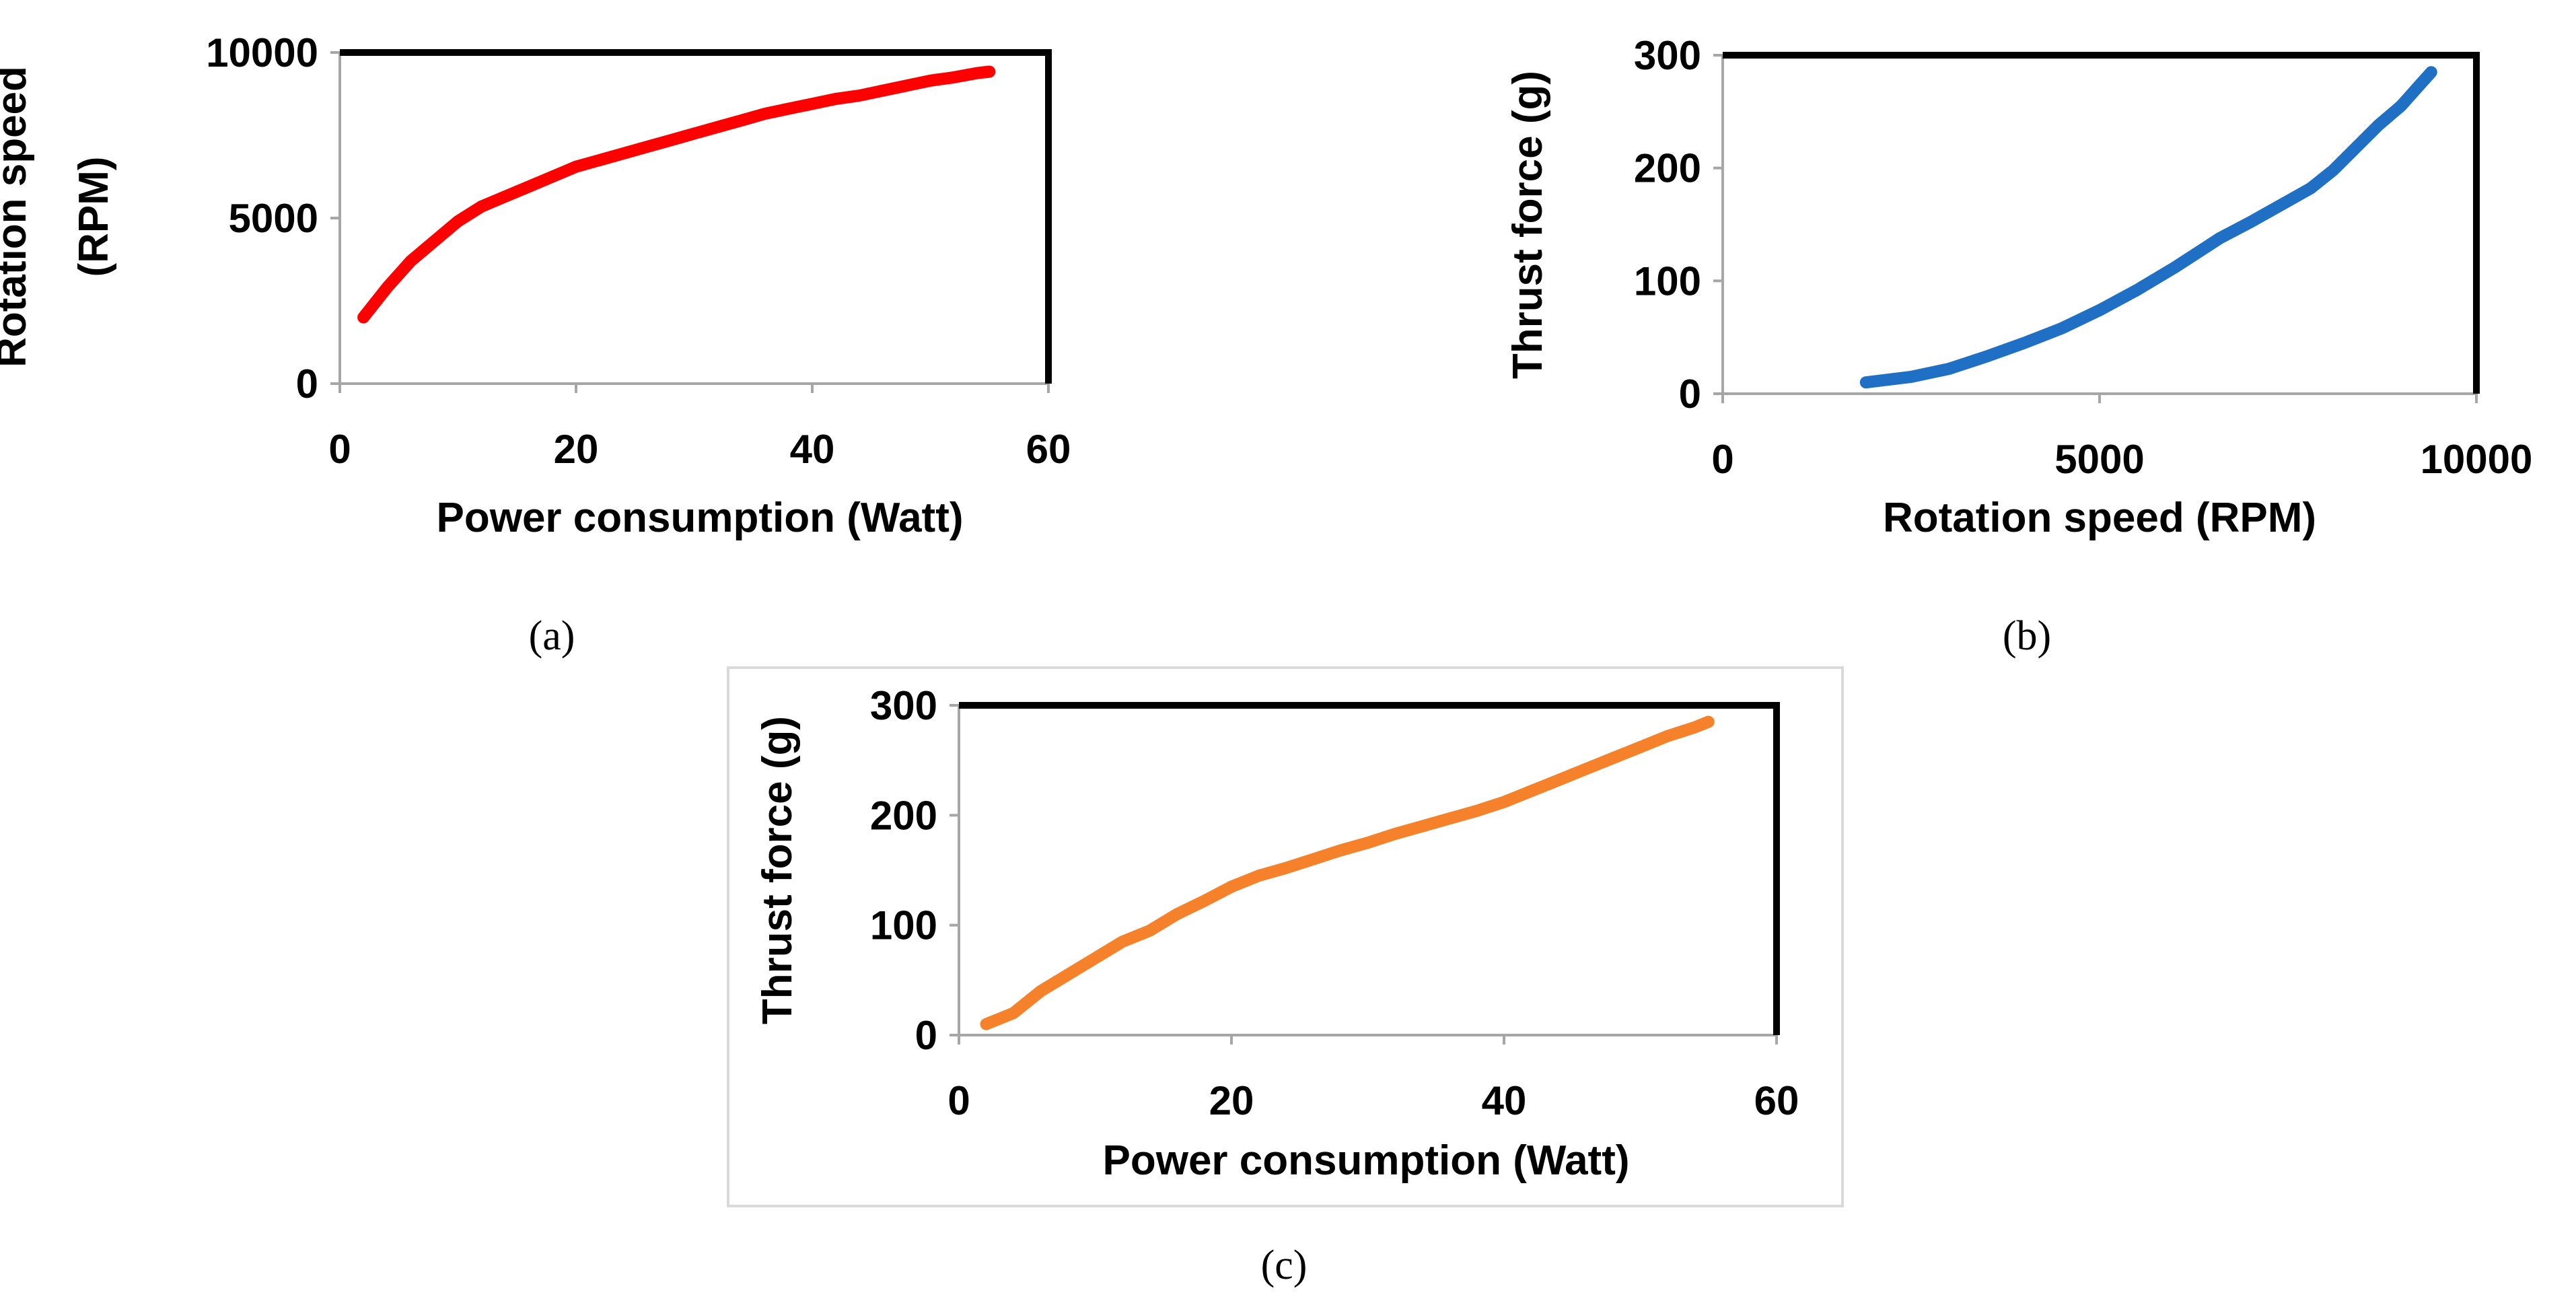  I want to click on y-tick-label: 10000, so click(262, 53).